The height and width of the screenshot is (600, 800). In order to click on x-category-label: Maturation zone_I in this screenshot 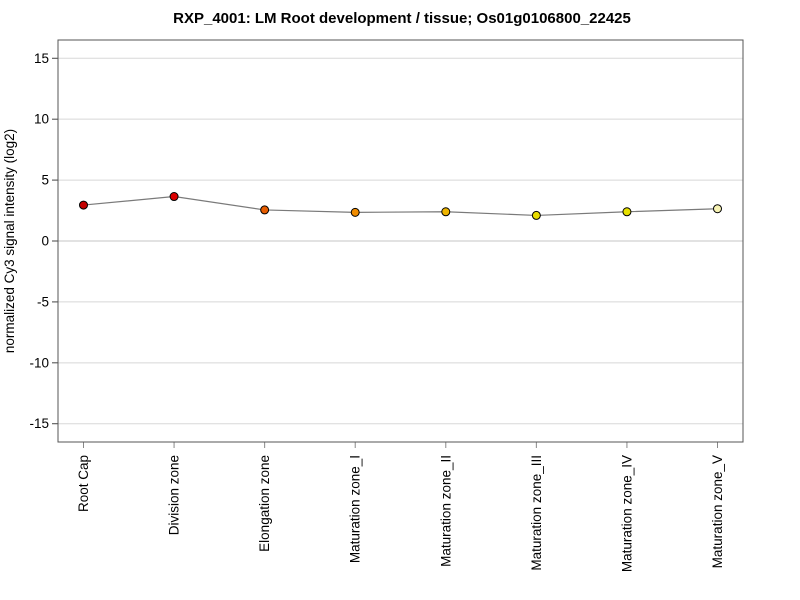, I will do `click(355, 509)`.